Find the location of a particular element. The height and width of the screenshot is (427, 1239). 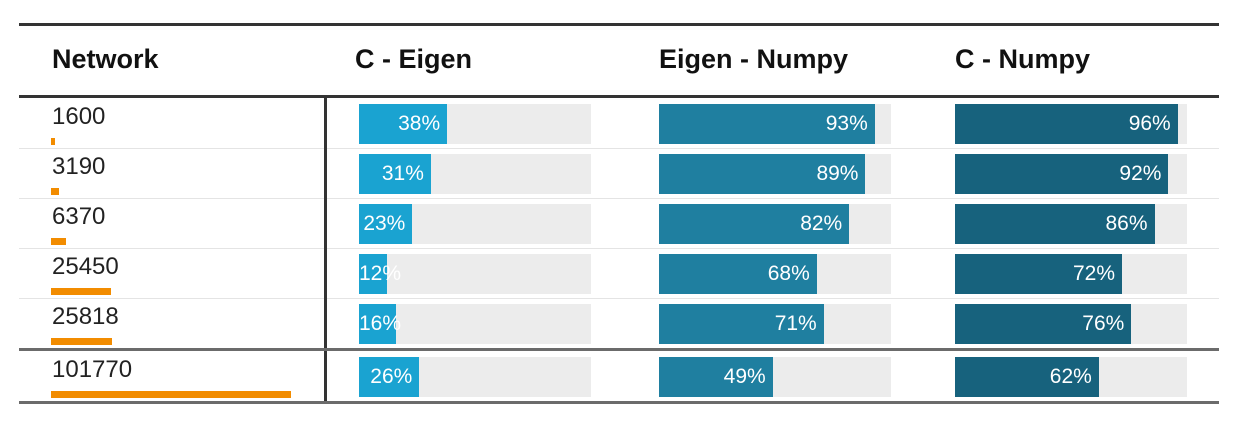

eigen-numpy-value-label: 71% is located at coordinates (795, 323).